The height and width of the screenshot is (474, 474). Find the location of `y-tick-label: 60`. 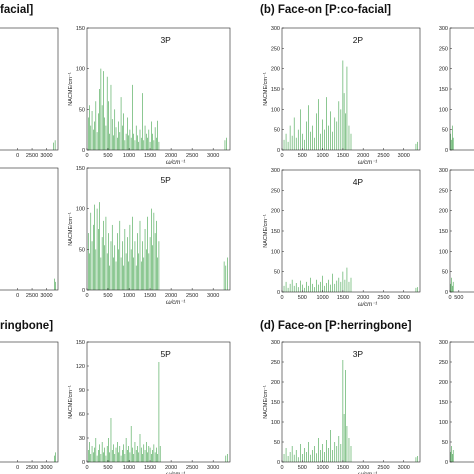

y-tick-label: 60 is located at coordinates (82, 415).